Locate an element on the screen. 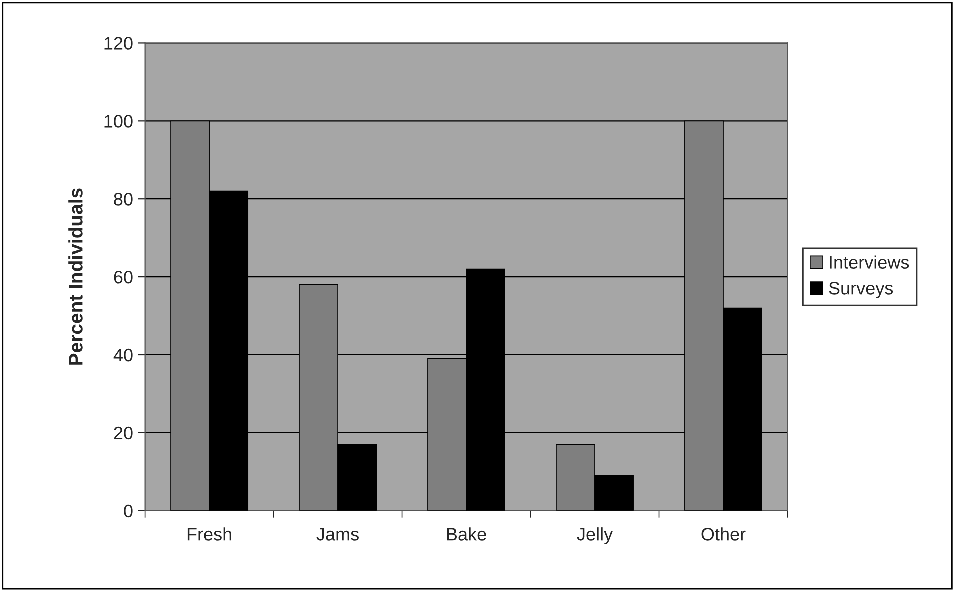  legend-label: Surveys is located at coordinates (861, 290).